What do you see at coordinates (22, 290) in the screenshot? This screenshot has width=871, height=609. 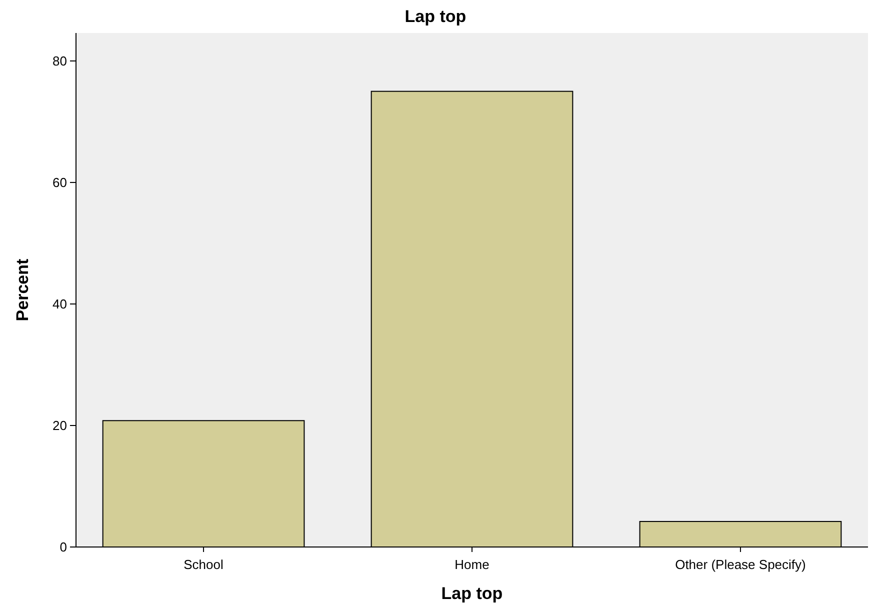 I see `y-axis-title: Percent` at bounding box center [22, 290].